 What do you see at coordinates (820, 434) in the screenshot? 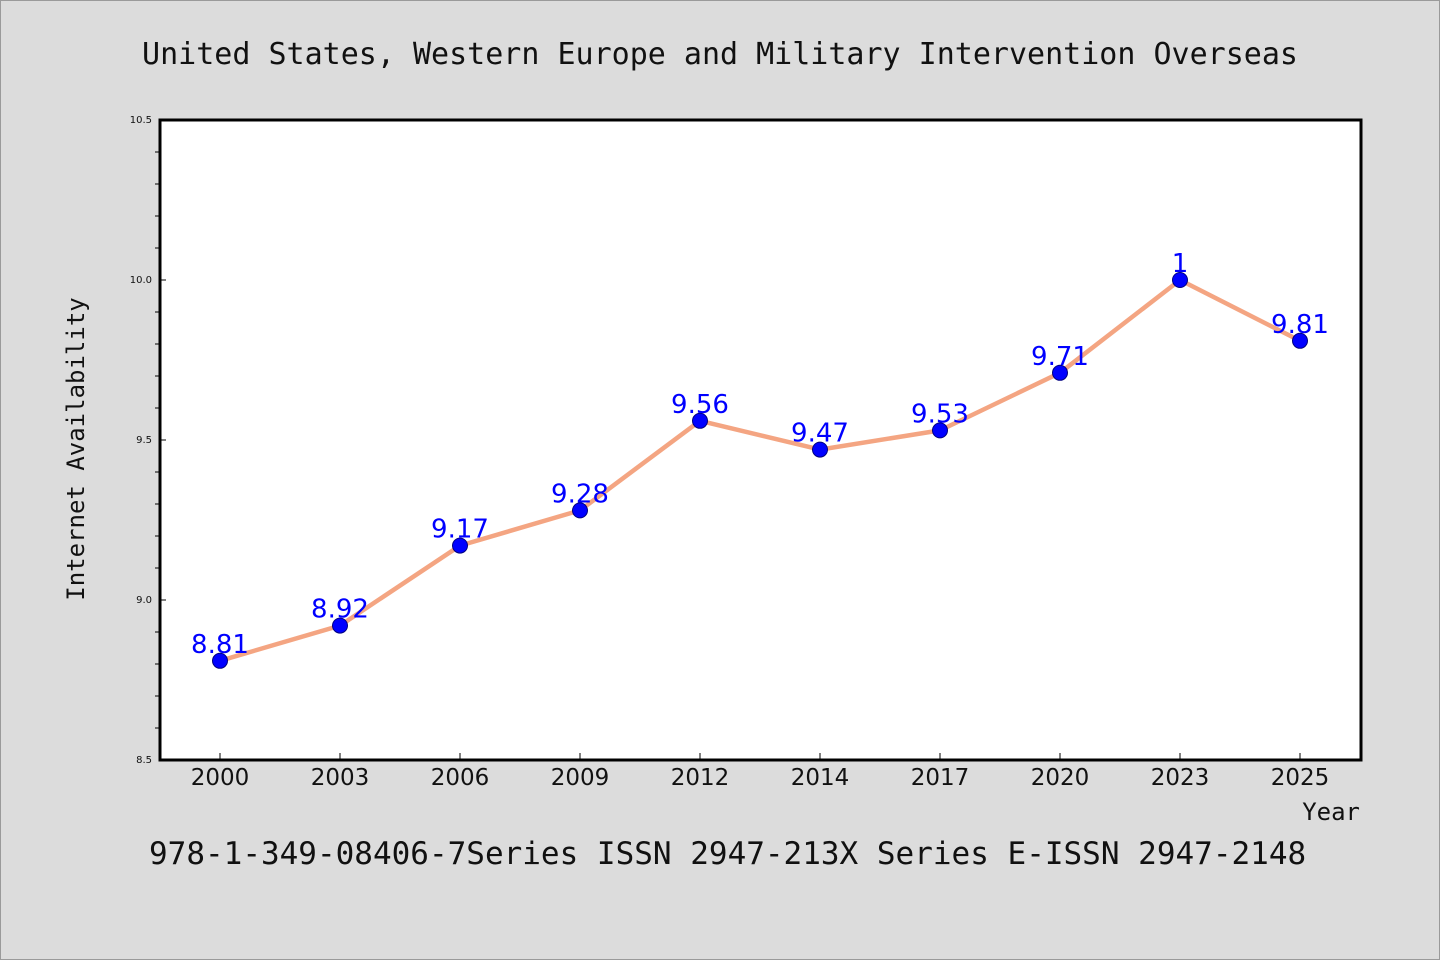
I see `data-label: 9.47` at bounding box center [820, 434].